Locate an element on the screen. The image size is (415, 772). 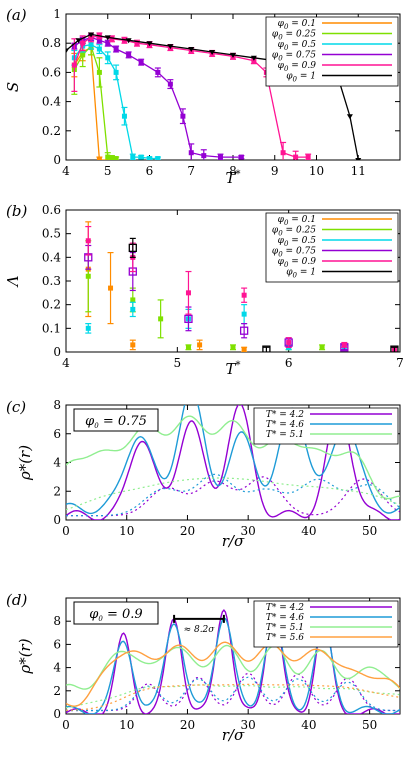
legend-label-1: T* = 4.2 is located at coordinates (285, 608).